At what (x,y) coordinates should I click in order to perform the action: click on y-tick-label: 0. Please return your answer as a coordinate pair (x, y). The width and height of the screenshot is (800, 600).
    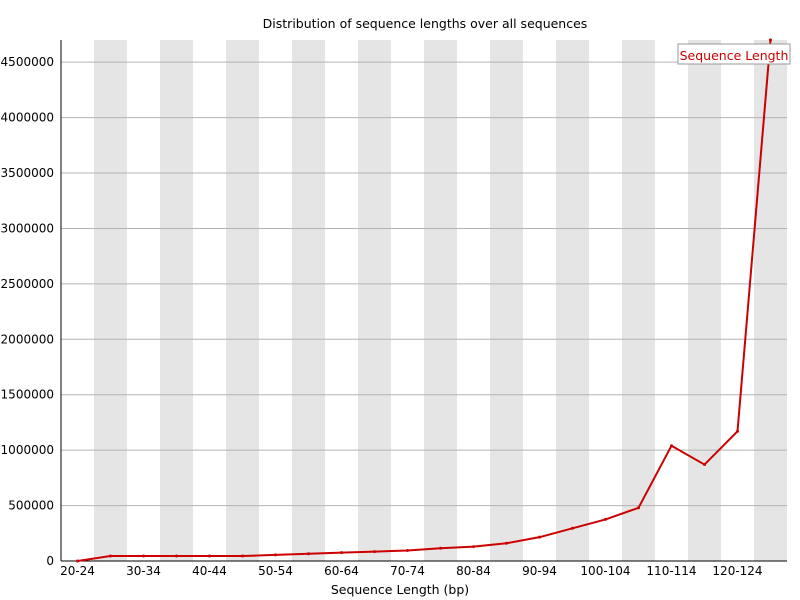
    Looking at the image, I should click on (50, 561).